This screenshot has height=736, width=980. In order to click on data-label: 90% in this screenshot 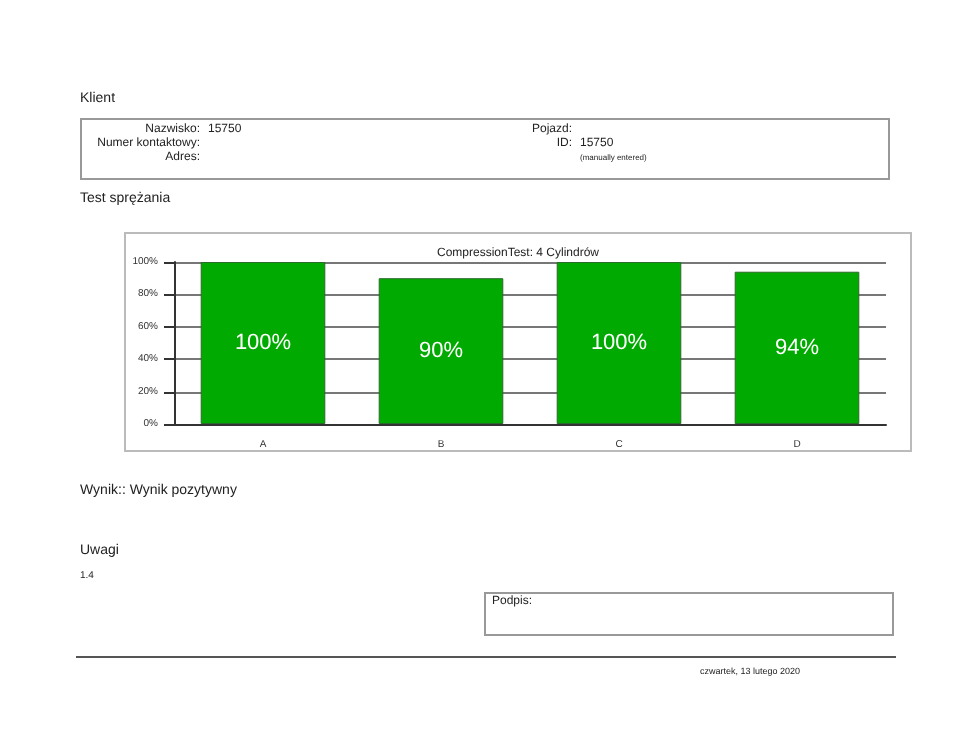, I will do `click(441, 351)`.